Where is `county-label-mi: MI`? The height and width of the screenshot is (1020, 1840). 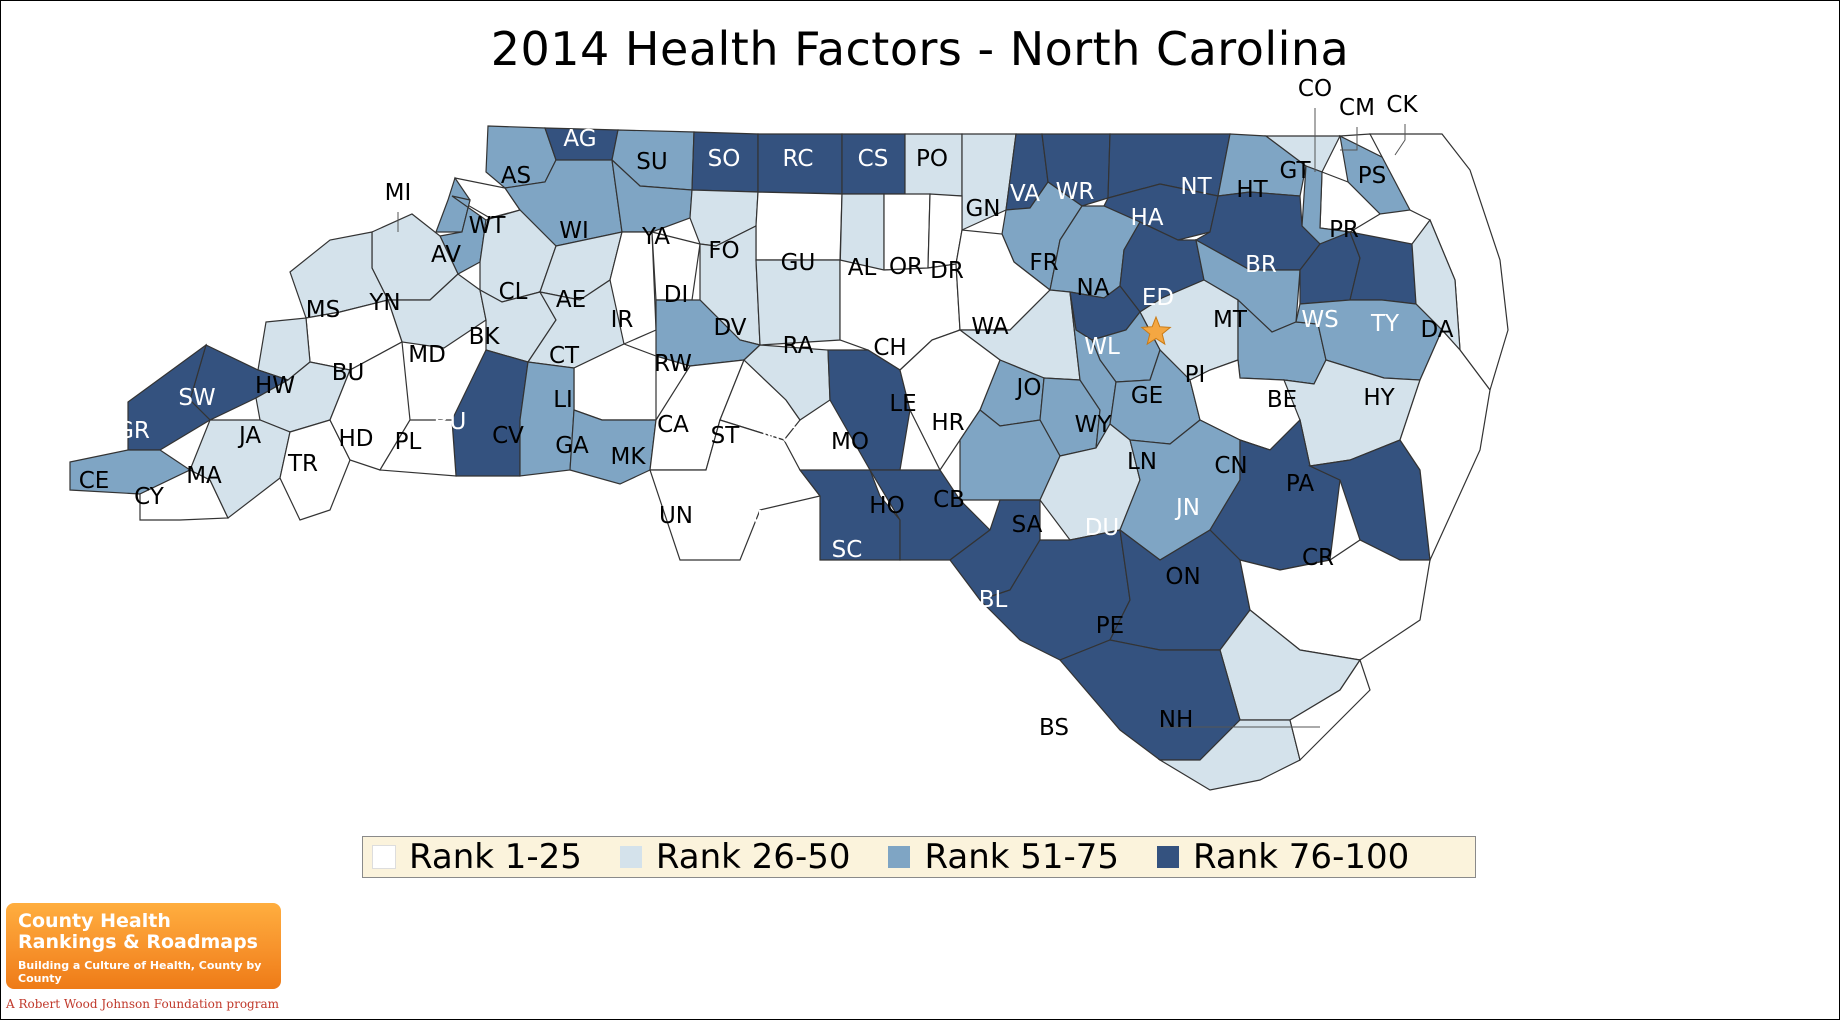 county-label-mi: MI is located at coordinates (398, 193).